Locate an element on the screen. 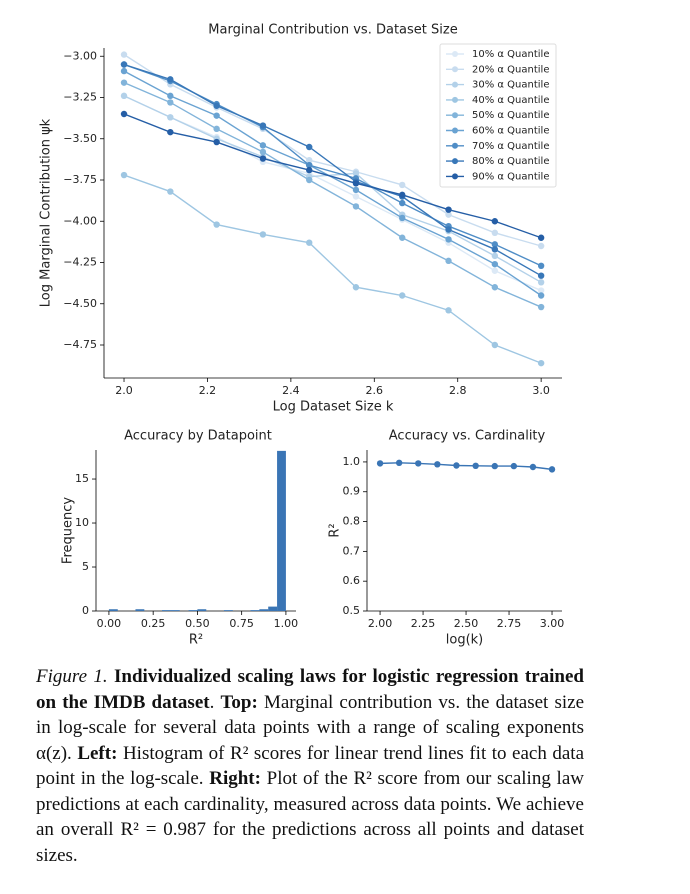 The height and width of the screenshot is (894, 690). legend-box is located at coordinates (498, 115).